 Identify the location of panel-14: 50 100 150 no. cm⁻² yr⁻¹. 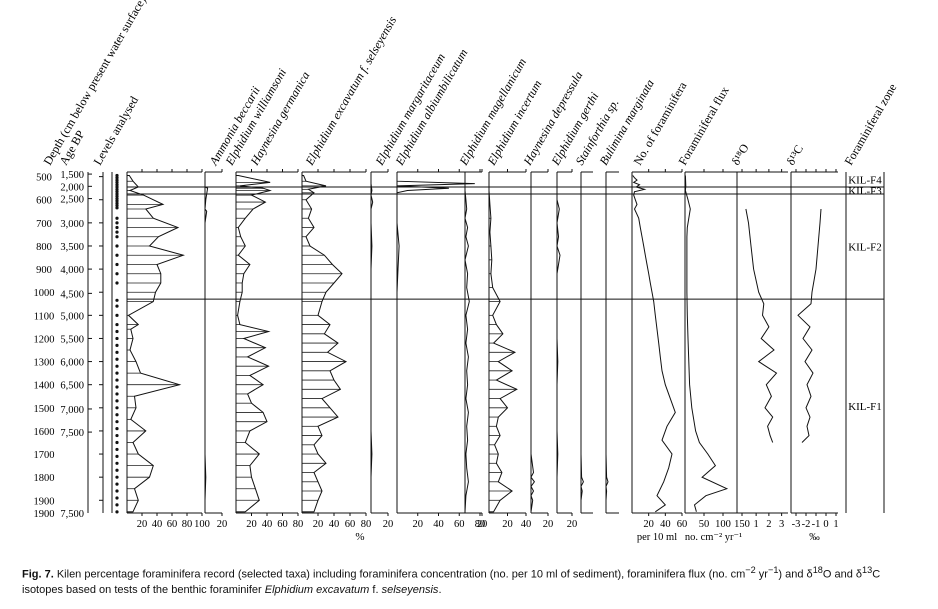
(717, 356).